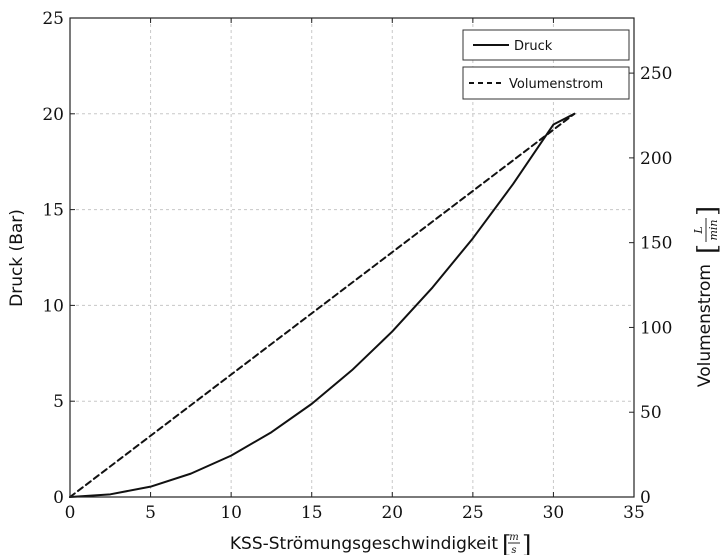  I want to click on y-left-tick-label: 5, so click(58, 402).